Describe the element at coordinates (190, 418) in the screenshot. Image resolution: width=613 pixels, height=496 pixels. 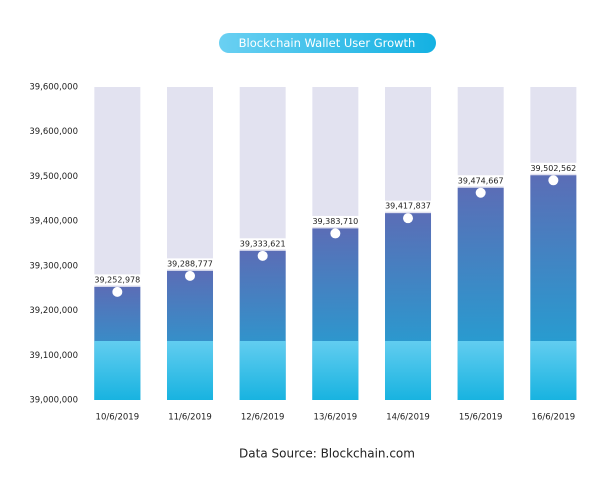
I see `x-tick-label: 11/6/2019` at that location.